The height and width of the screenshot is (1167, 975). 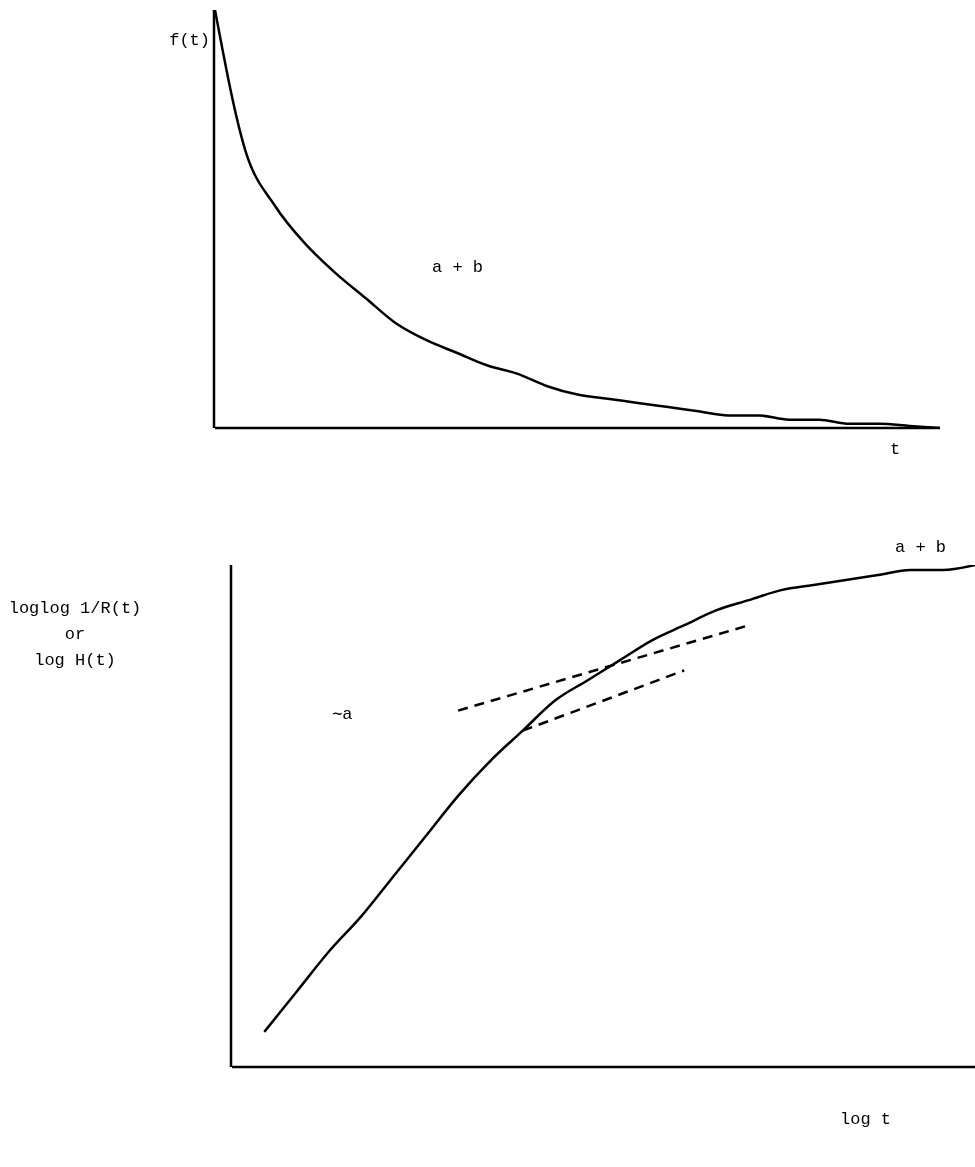 I want to click on annotation: ∼a, so click(x=342, y=714).